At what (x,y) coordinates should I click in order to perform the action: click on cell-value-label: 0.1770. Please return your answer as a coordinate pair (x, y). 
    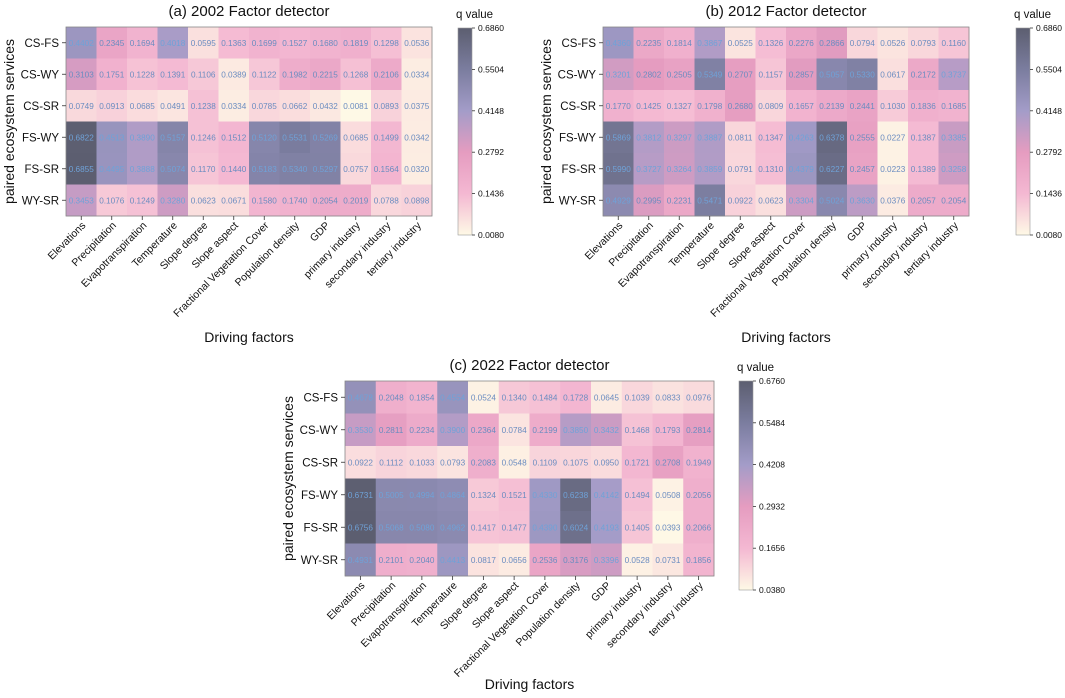
    Looking at the image, I should click on (618, 106).